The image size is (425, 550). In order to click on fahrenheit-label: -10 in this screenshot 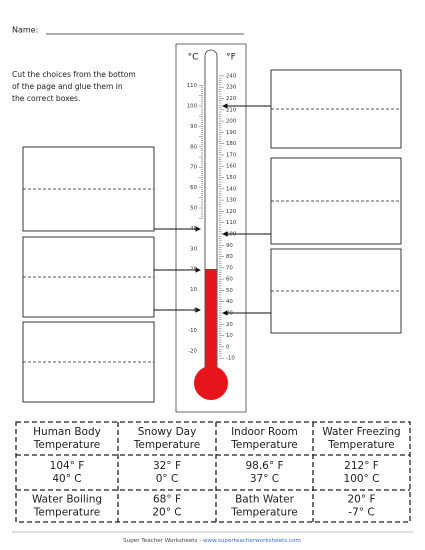, I will do `click(230, 359)`.